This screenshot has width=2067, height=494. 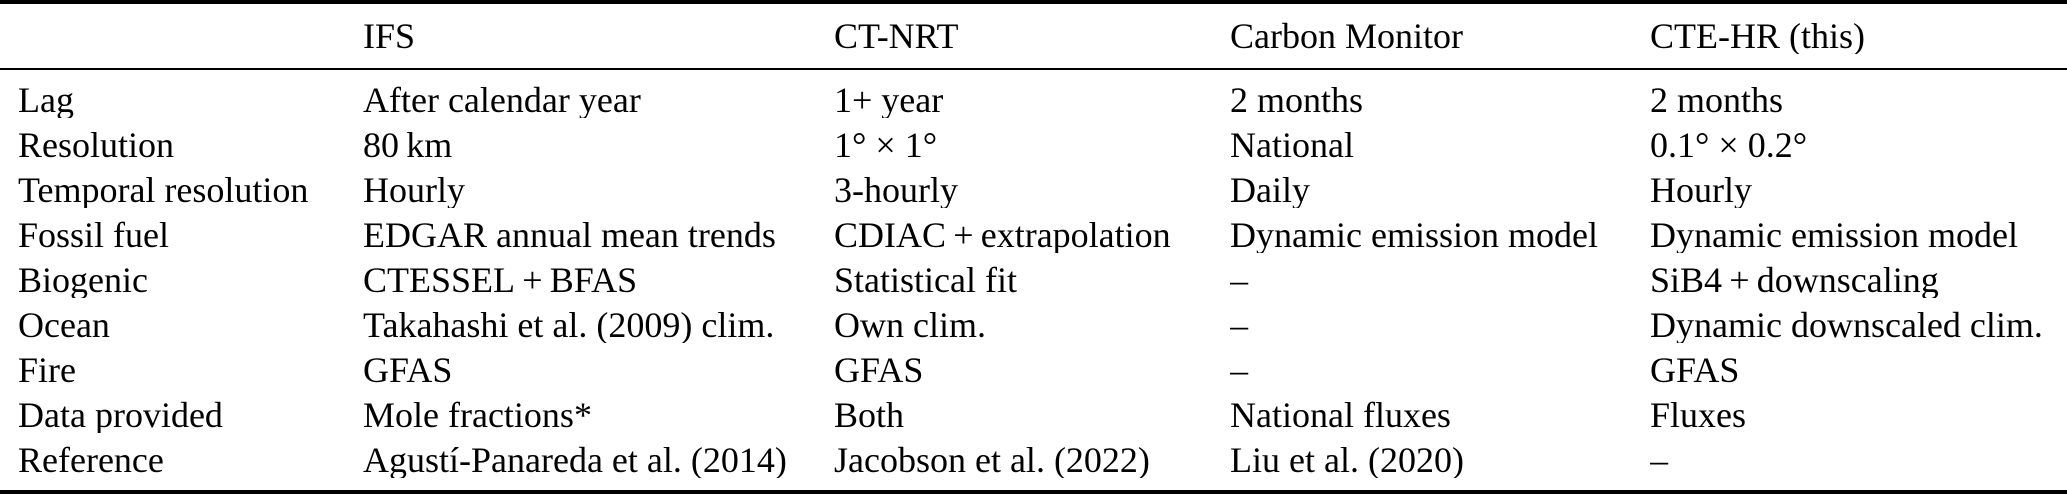 What do you see at coordinates (1033, 2) in the screenshot?
I see `table-top-rule` at bounding box center [1033, 2].